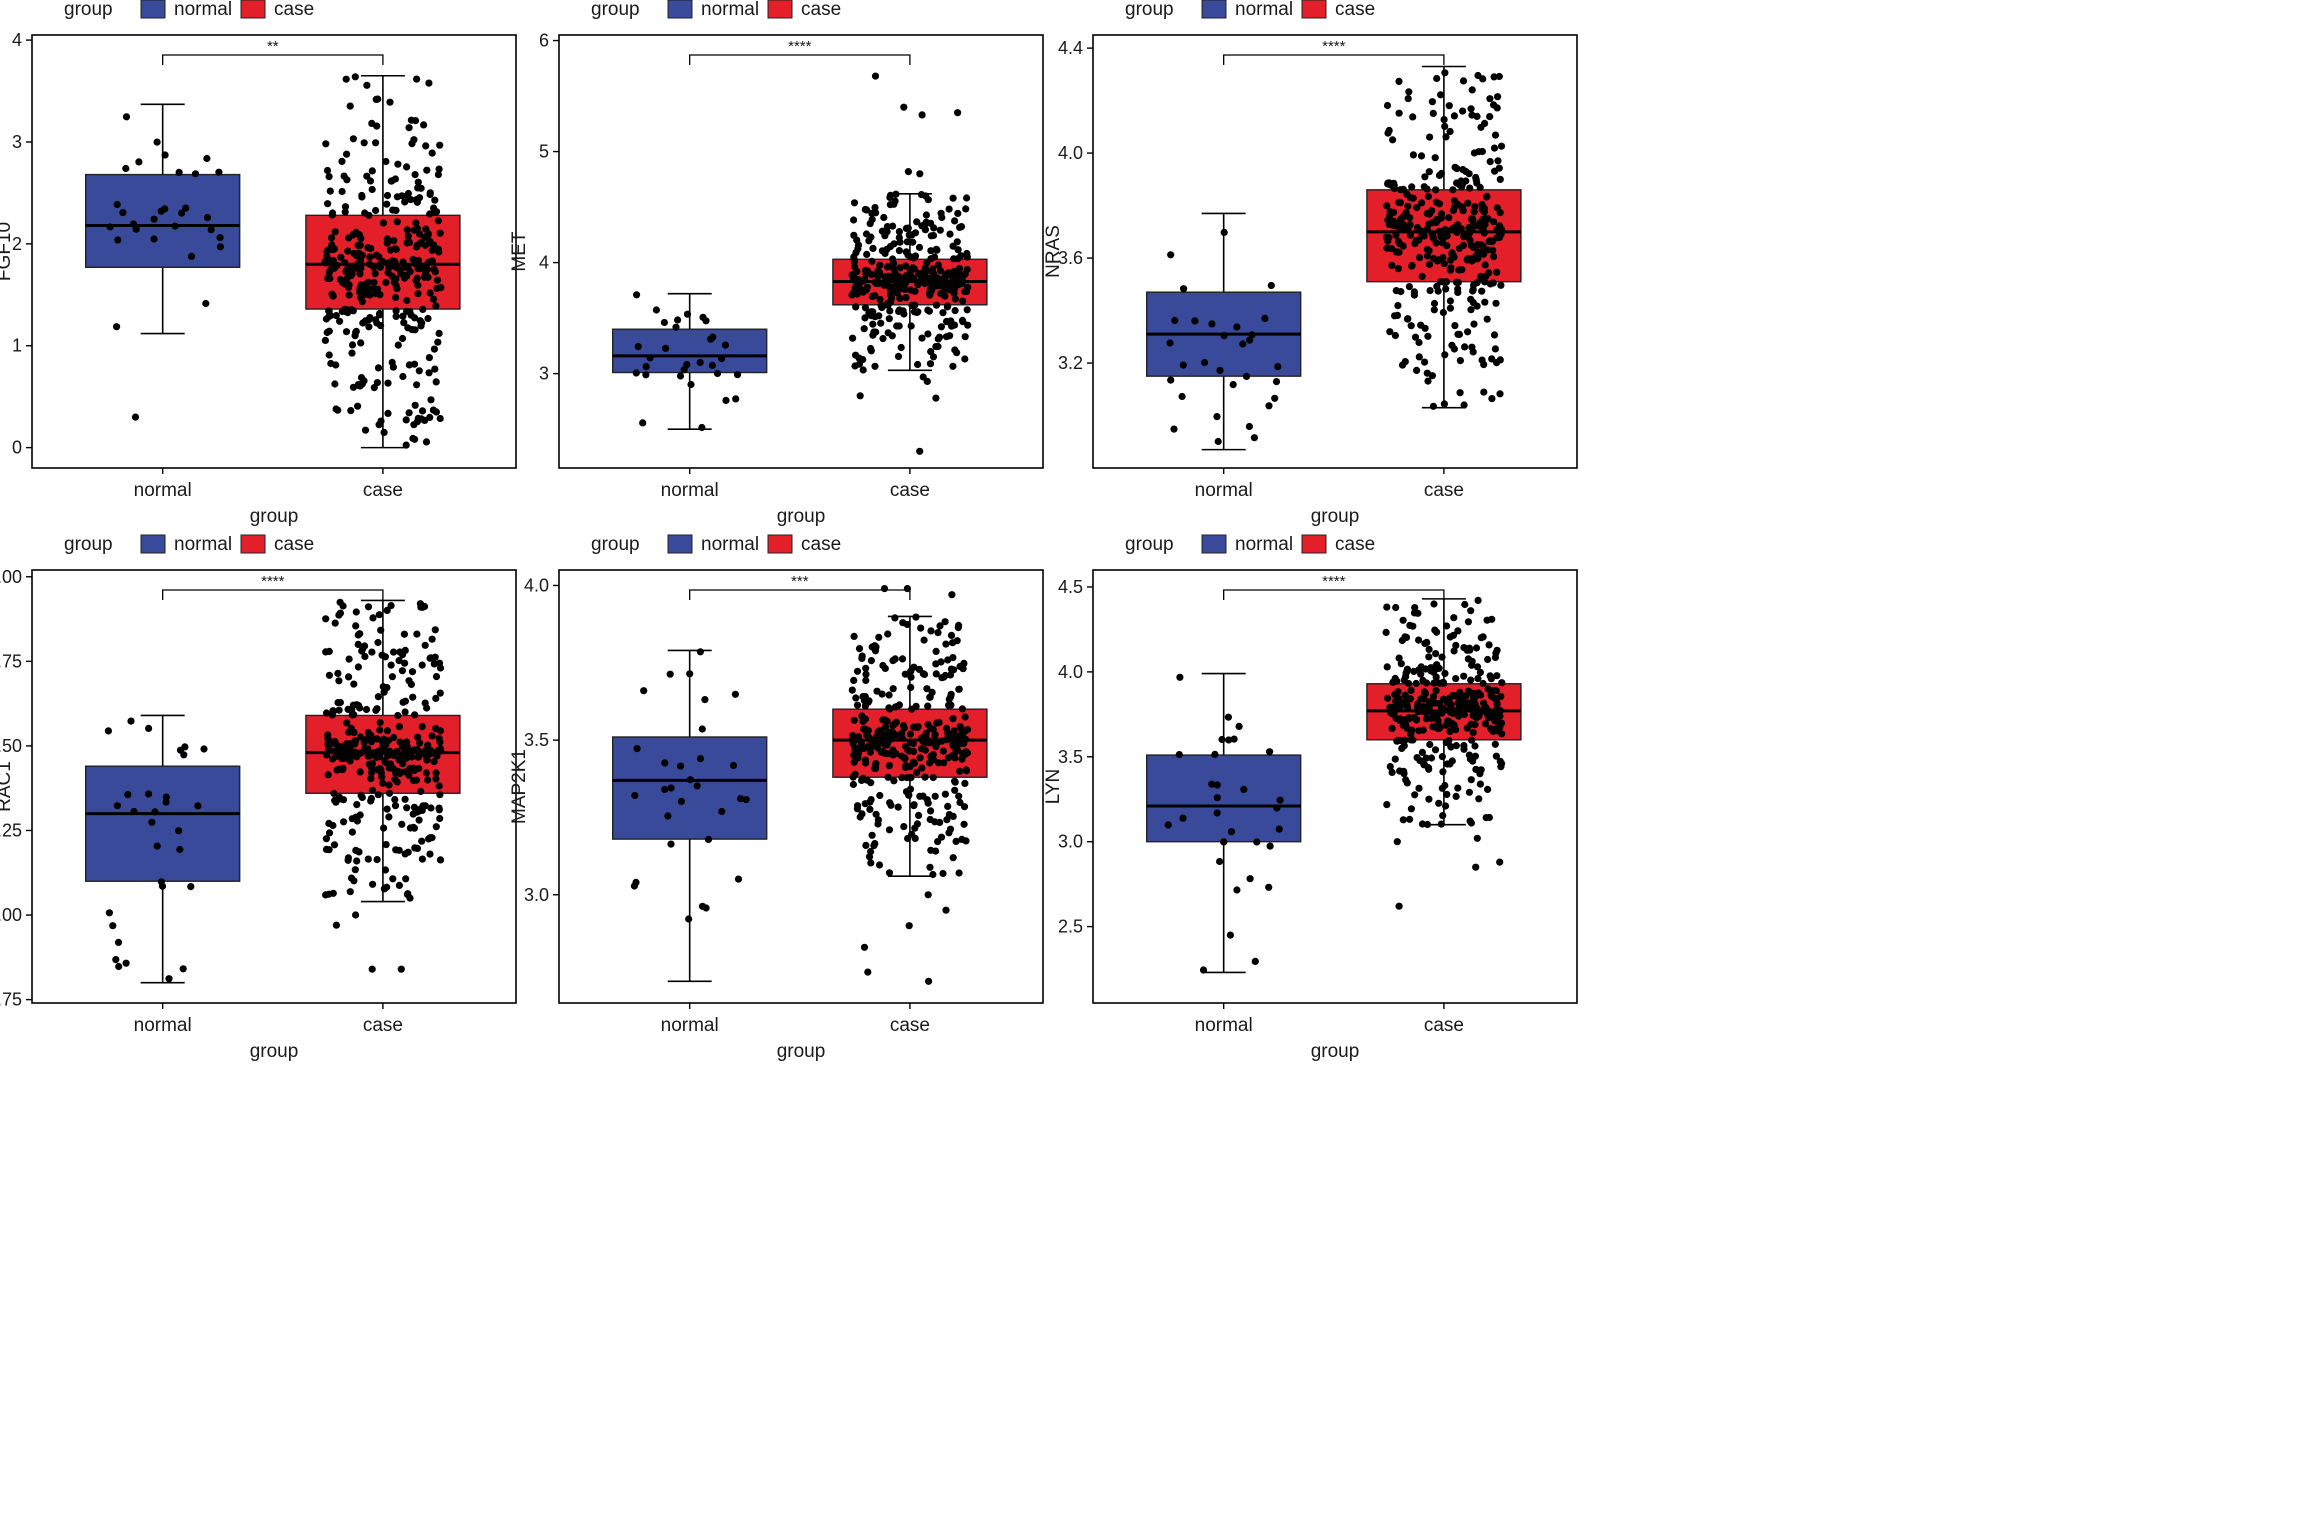 This screenshot has height=1529, width=2303. Describe the element at coordinates (800, 51) in the screenshot. I see `significance-bracket: ****` at that location.